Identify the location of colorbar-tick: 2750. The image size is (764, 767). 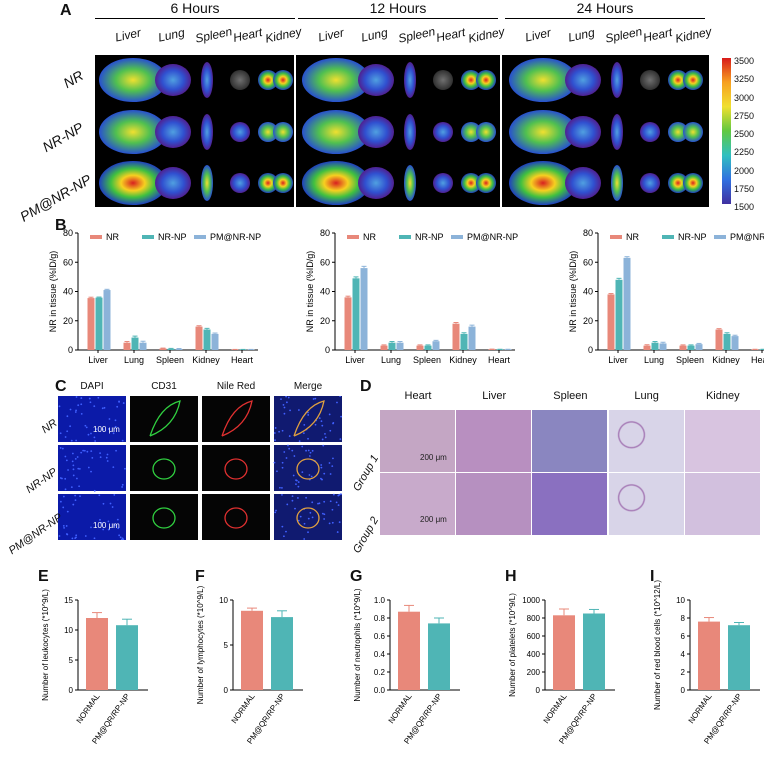
(744, 116).